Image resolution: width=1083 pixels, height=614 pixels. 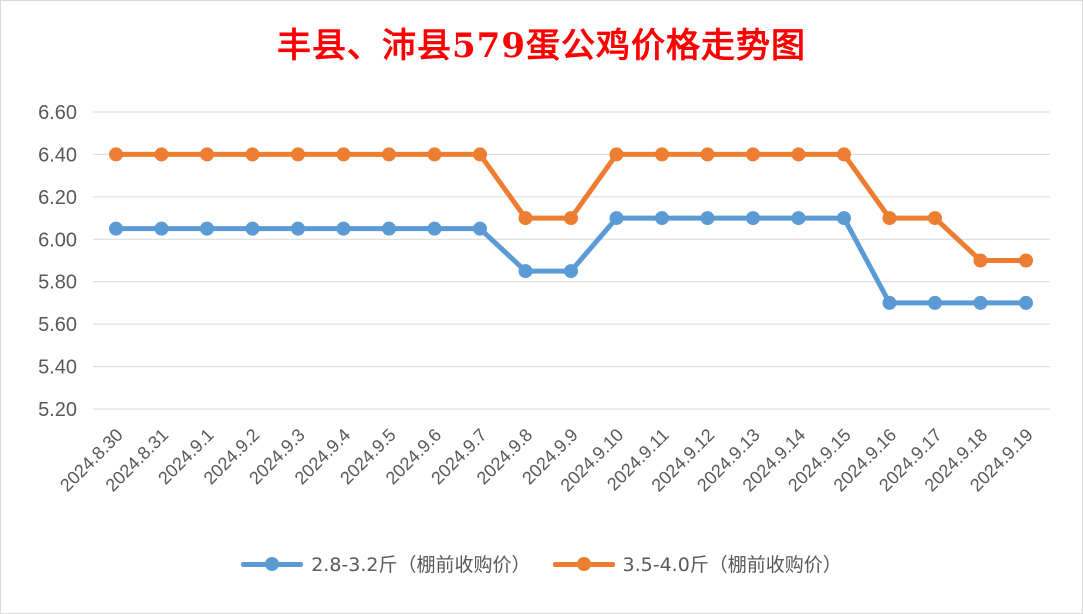 What do you see at coordinates (57, 325) in the screenshot?
I see `y-tick-label: 5.60` at bounding box center [57, 325].